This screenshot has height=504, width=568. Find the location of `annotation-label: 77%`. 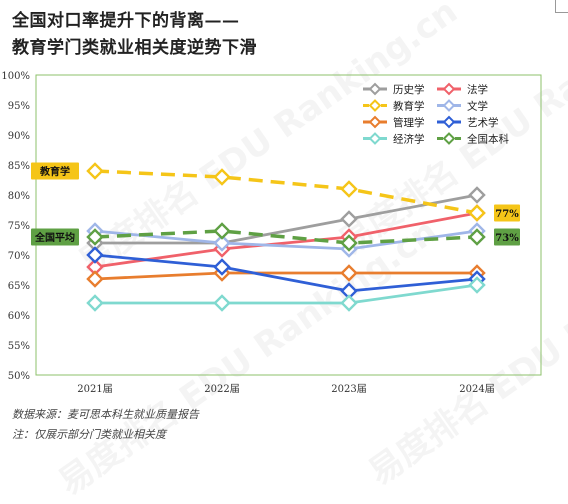

annotation-label: 77% is located at coordinates (507, 214).